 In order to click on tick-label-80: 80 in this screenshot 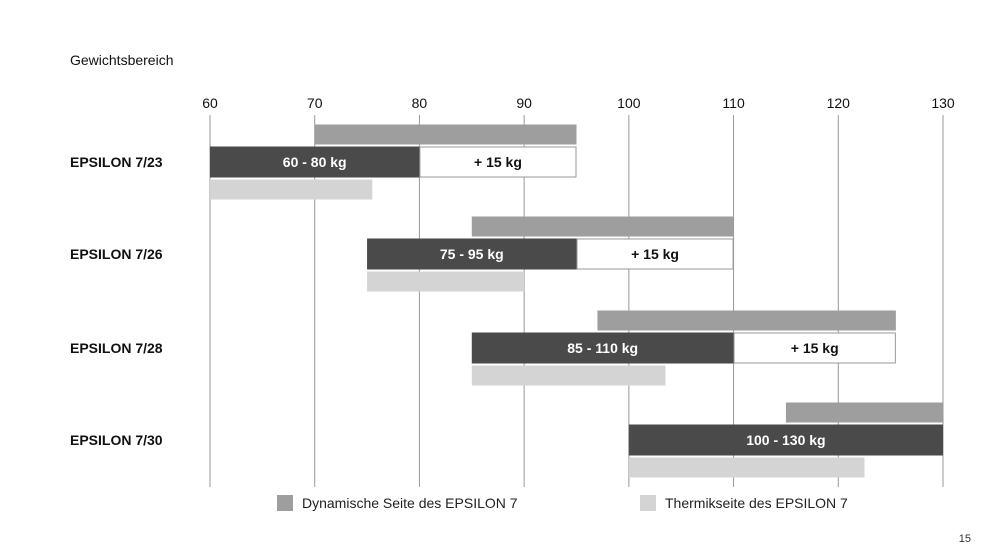, I will do `click(420, 103)`.